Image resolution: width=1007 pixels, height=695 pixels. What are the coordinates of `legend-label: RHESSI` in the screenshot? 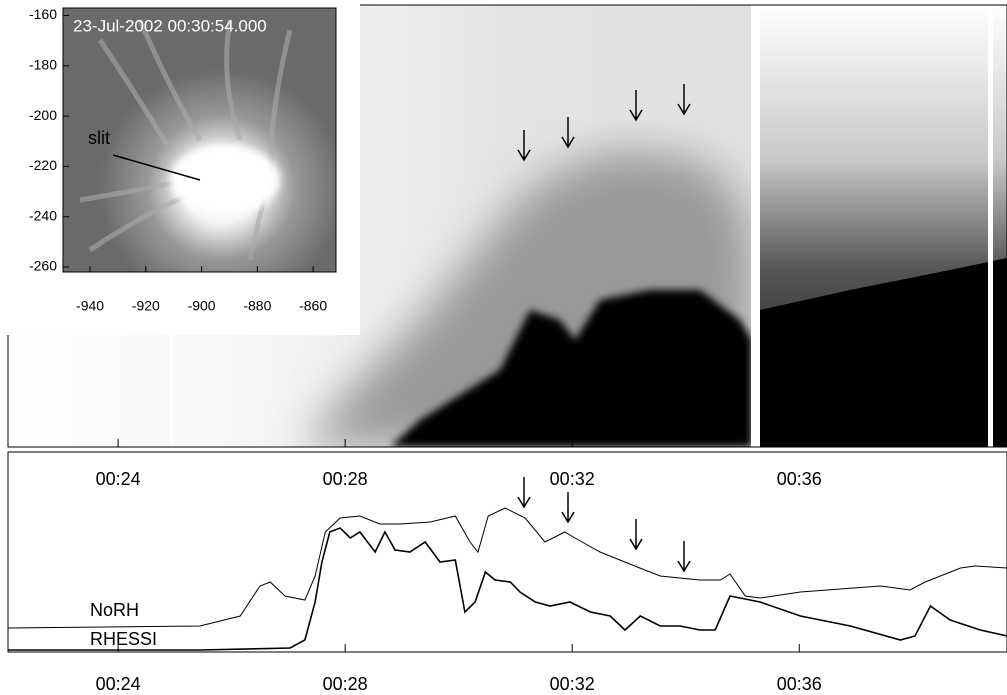 It's located at (123, 639).